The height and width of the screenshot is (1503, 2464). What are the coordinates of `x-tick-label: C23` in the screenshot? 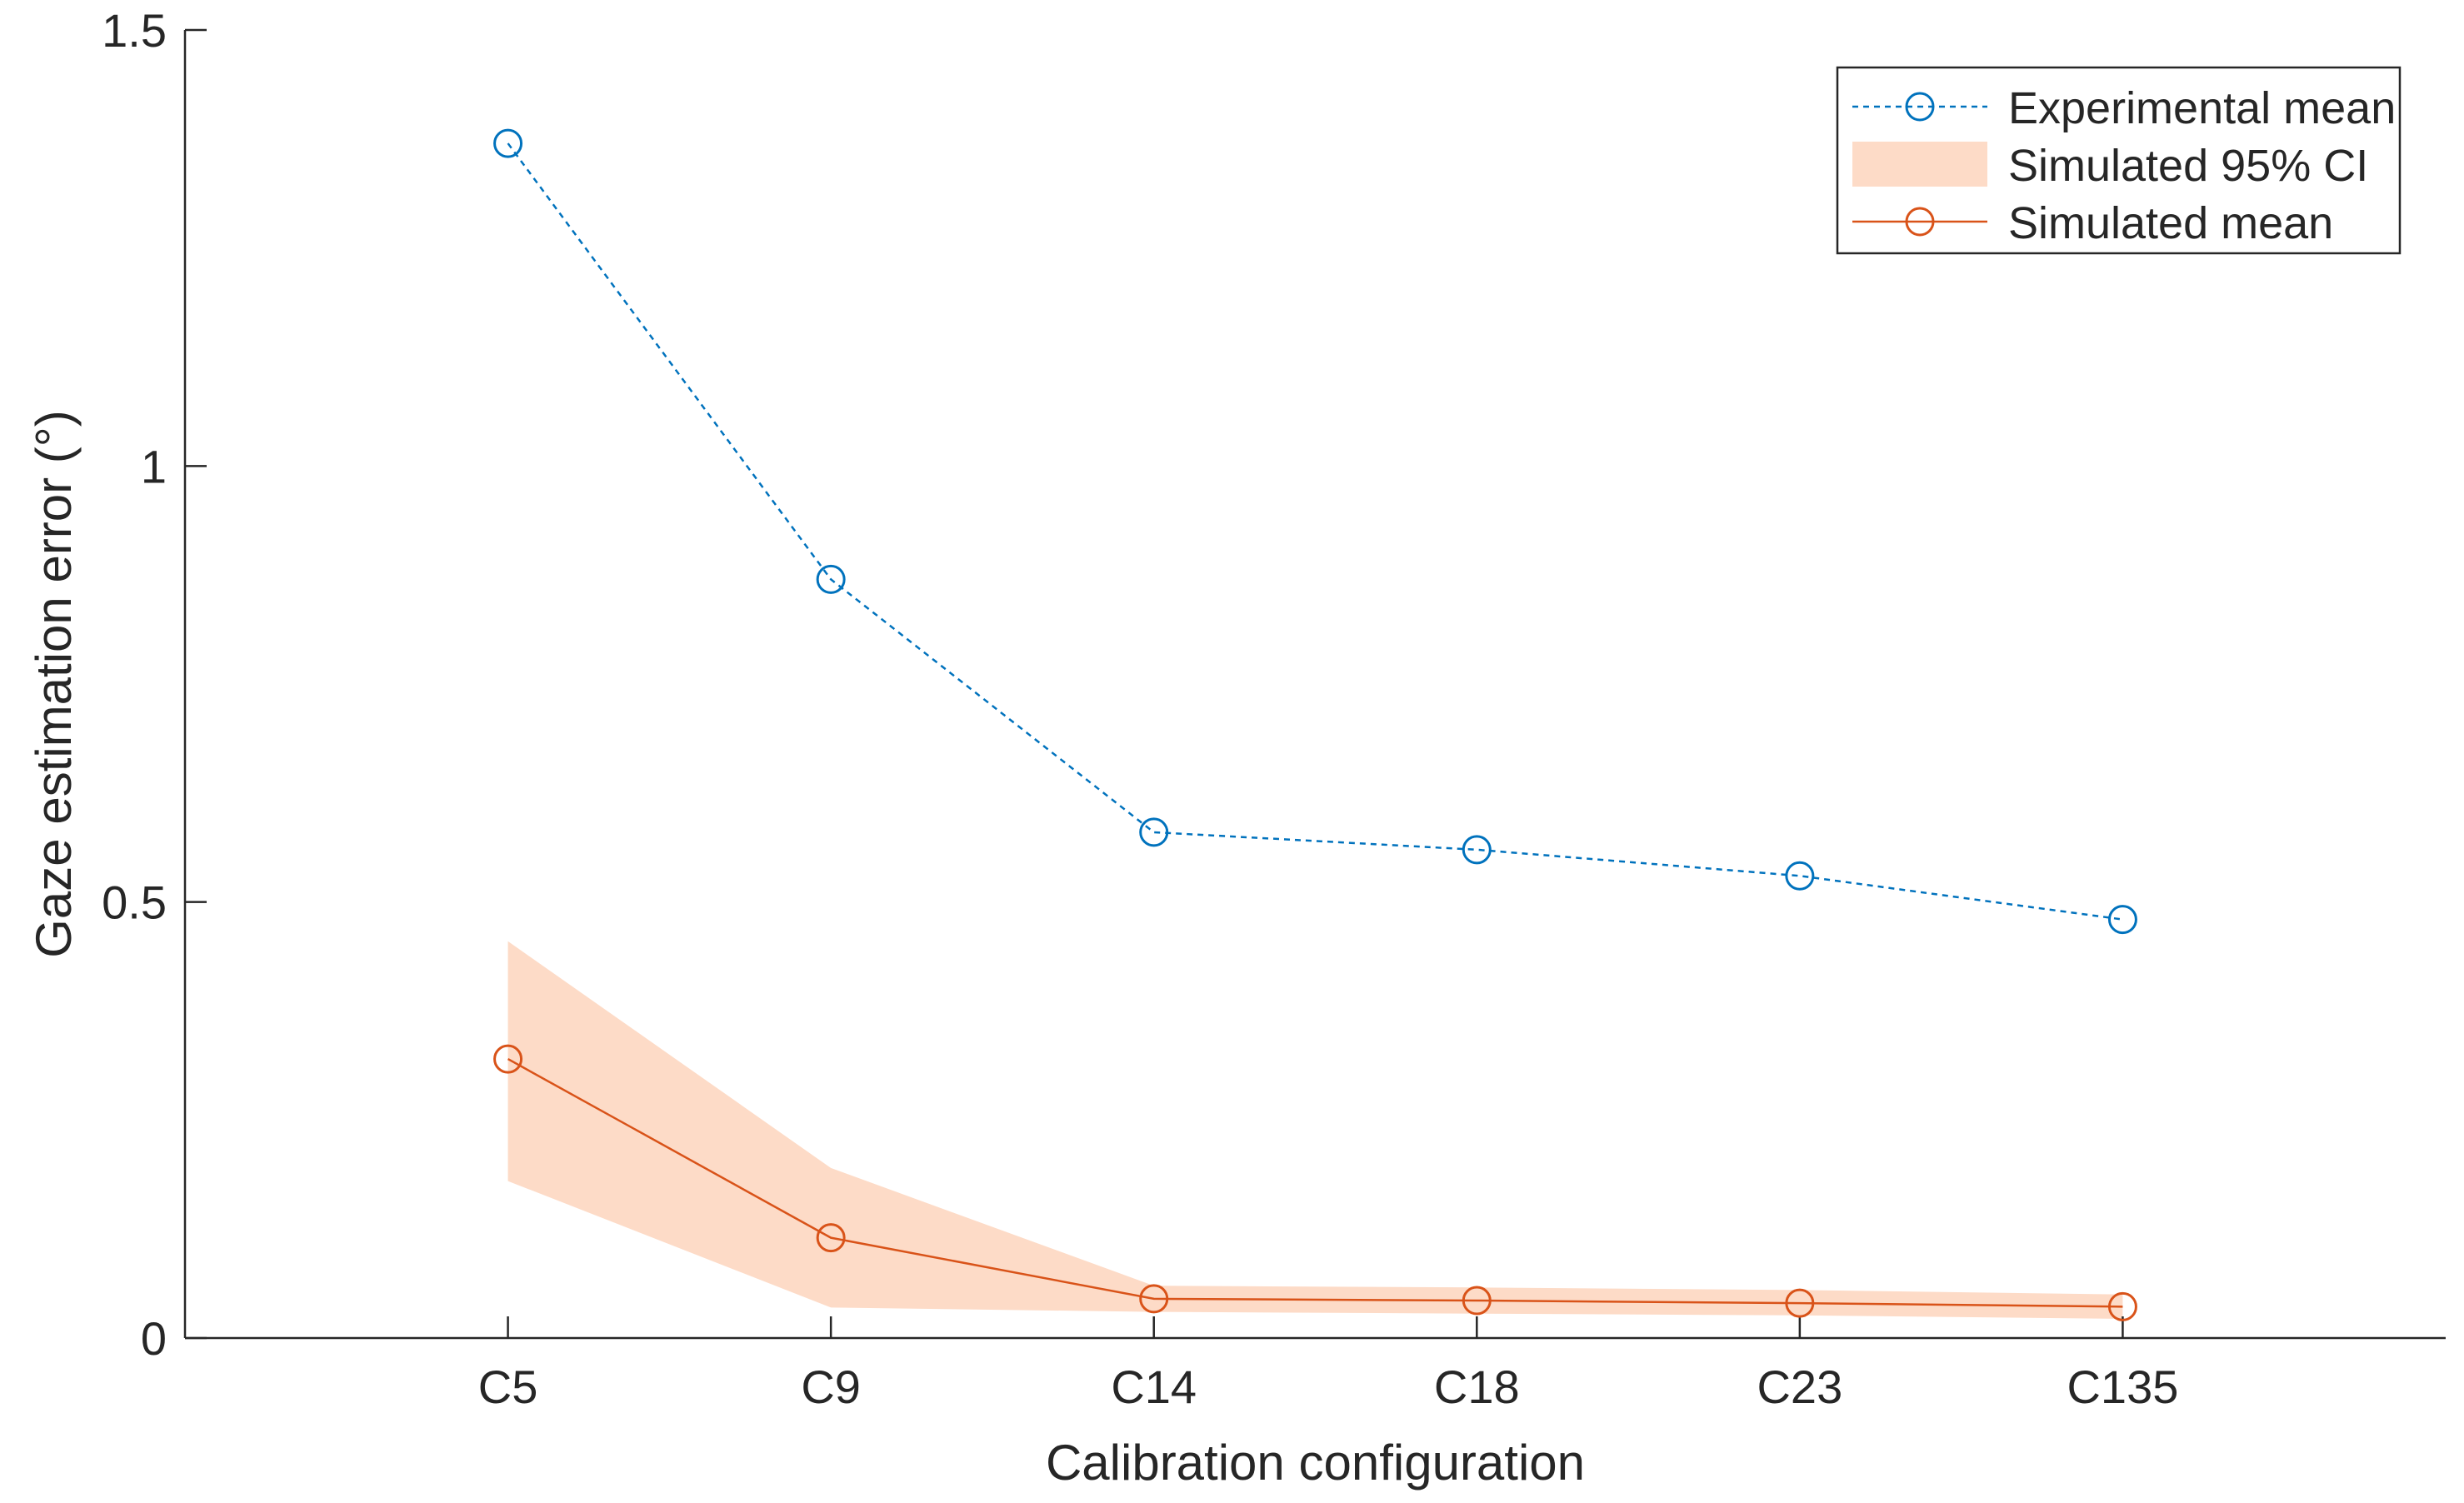 It's located at (1799, 1387).